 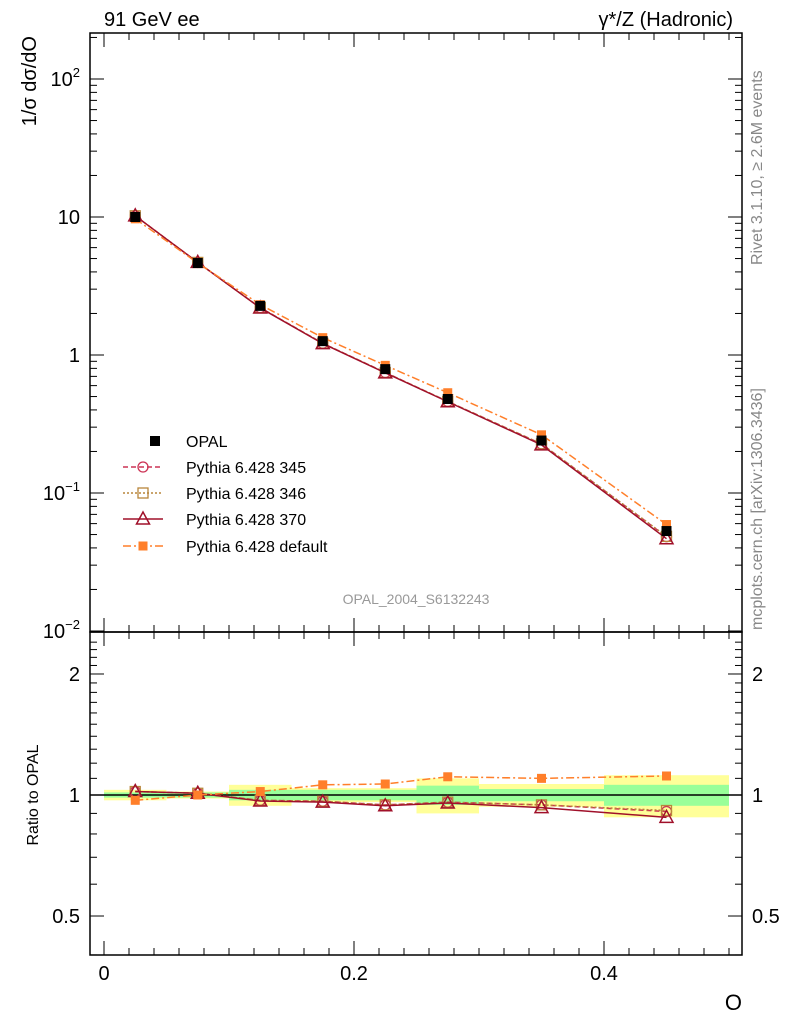 What do you see at coordinates (604, 974) in the screenshot?
I see `x-tick-label: 0.4` at bounding box center [604, 974].